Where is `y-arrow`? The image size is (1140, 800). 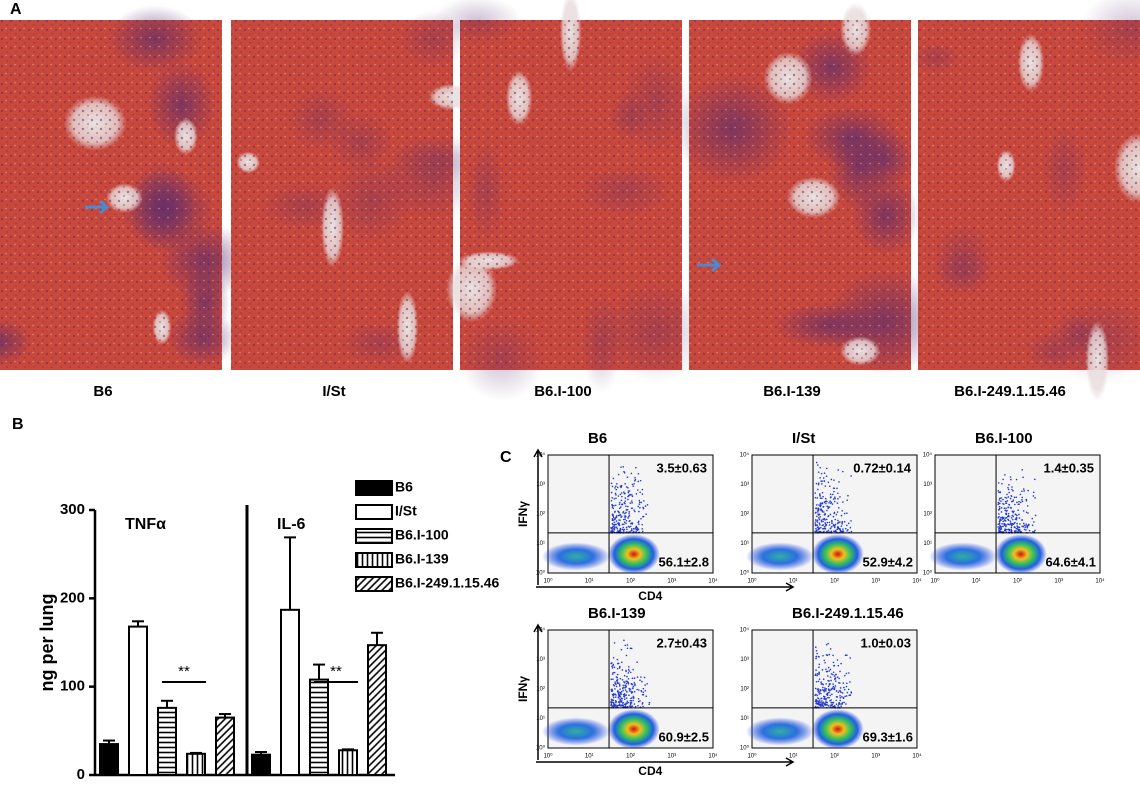 y-arrow is located at coordinates (538, 691).